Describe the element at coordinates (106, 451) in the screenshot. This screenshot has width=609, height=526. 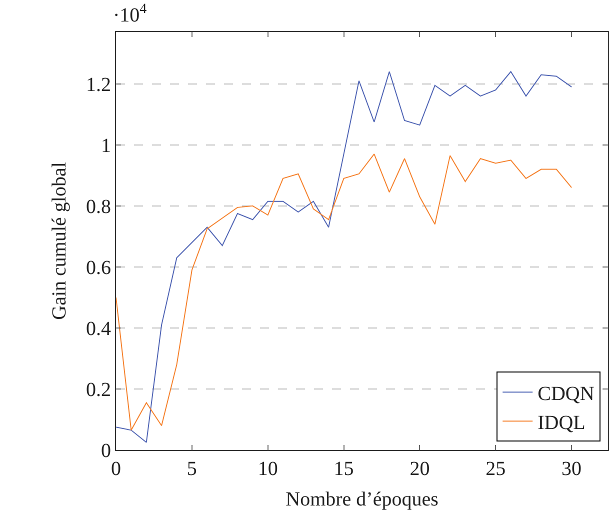
I see `y-tick-label: 0` at that location.